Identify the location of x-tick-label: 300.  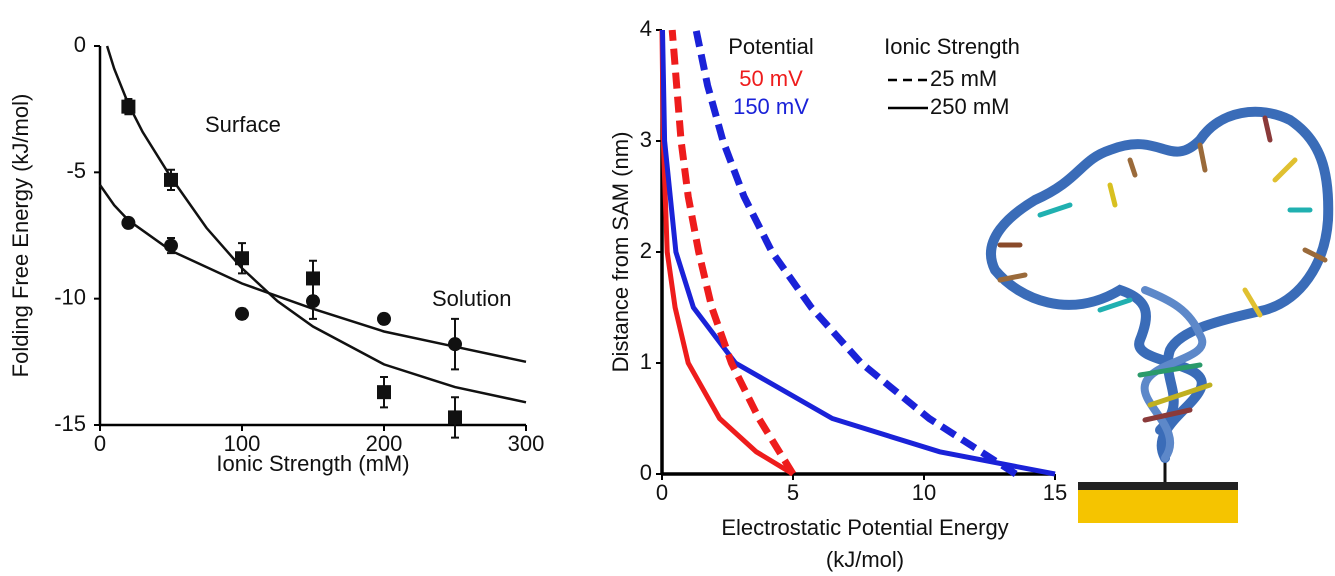
(526, 443).